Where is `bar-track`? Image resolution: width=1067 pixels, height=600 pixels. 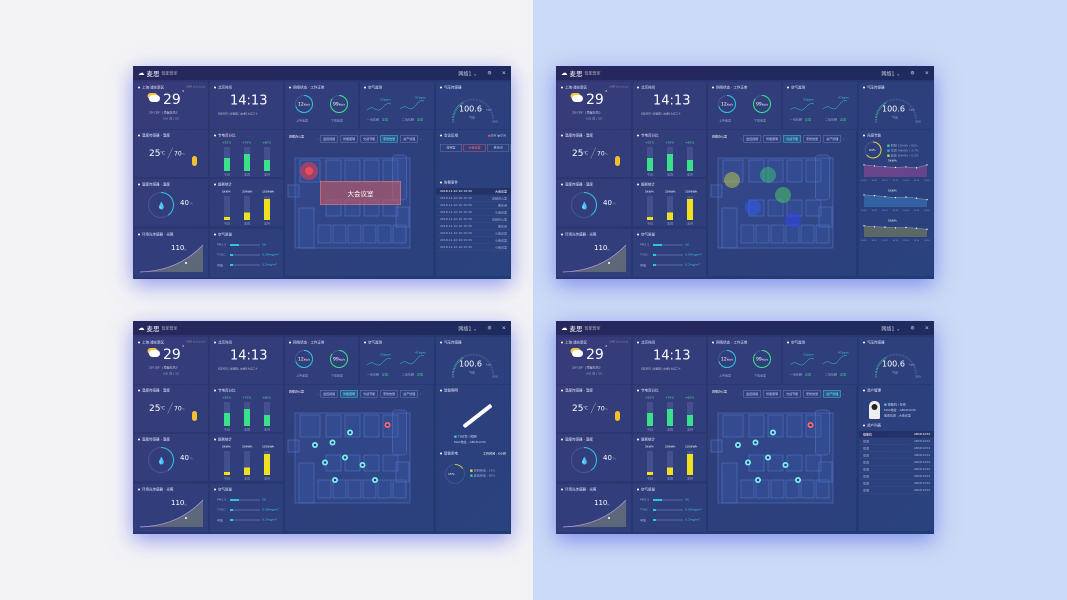
bar-track is located at coordinates (247, 414).